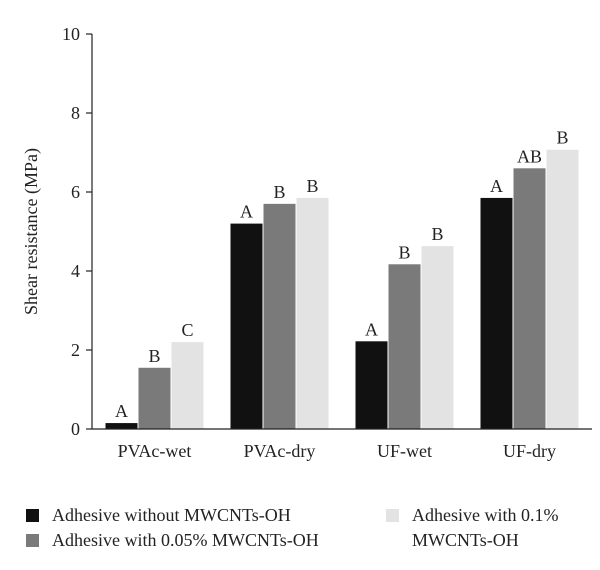  I want to click on legend-label: Adhesive with 0.05% MWCNTs-OH, so click(185, 540).